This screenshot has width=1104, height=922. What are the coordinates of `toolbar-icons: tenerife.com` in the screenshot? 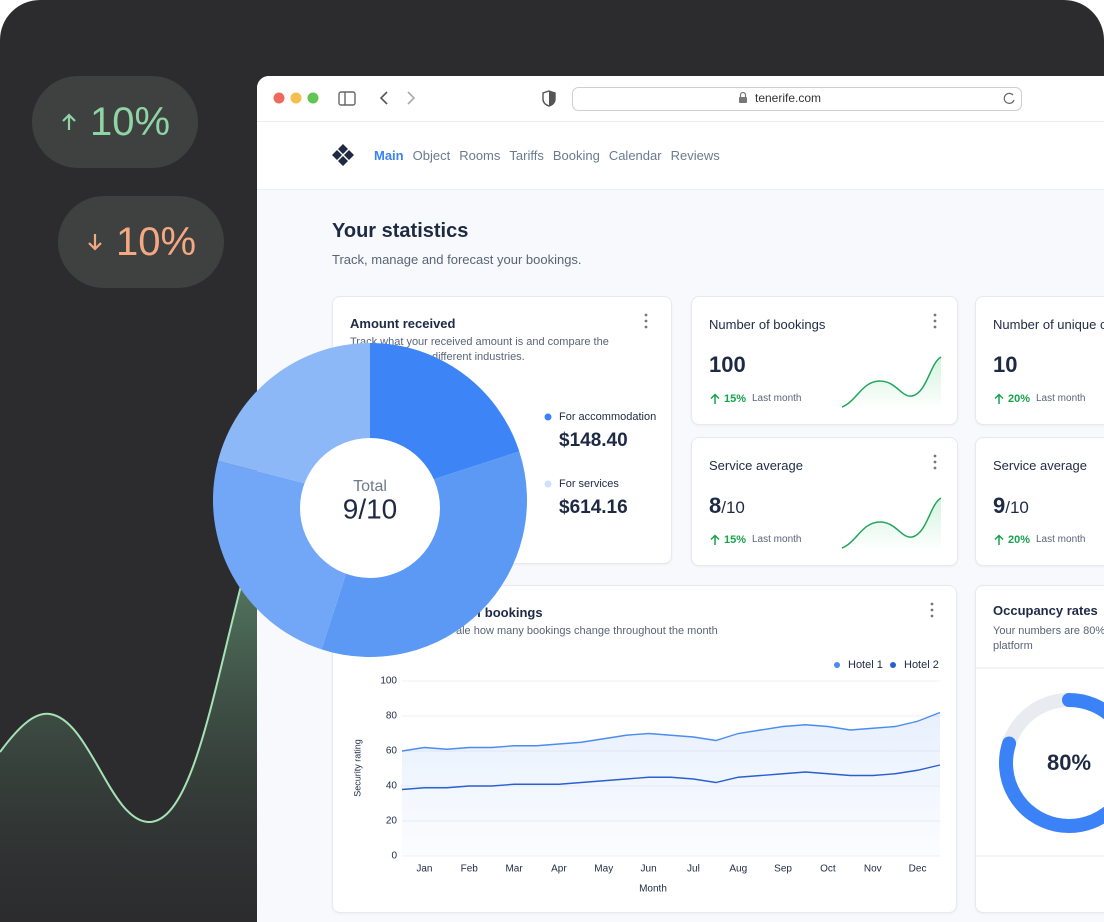 It's located at (647, 99).